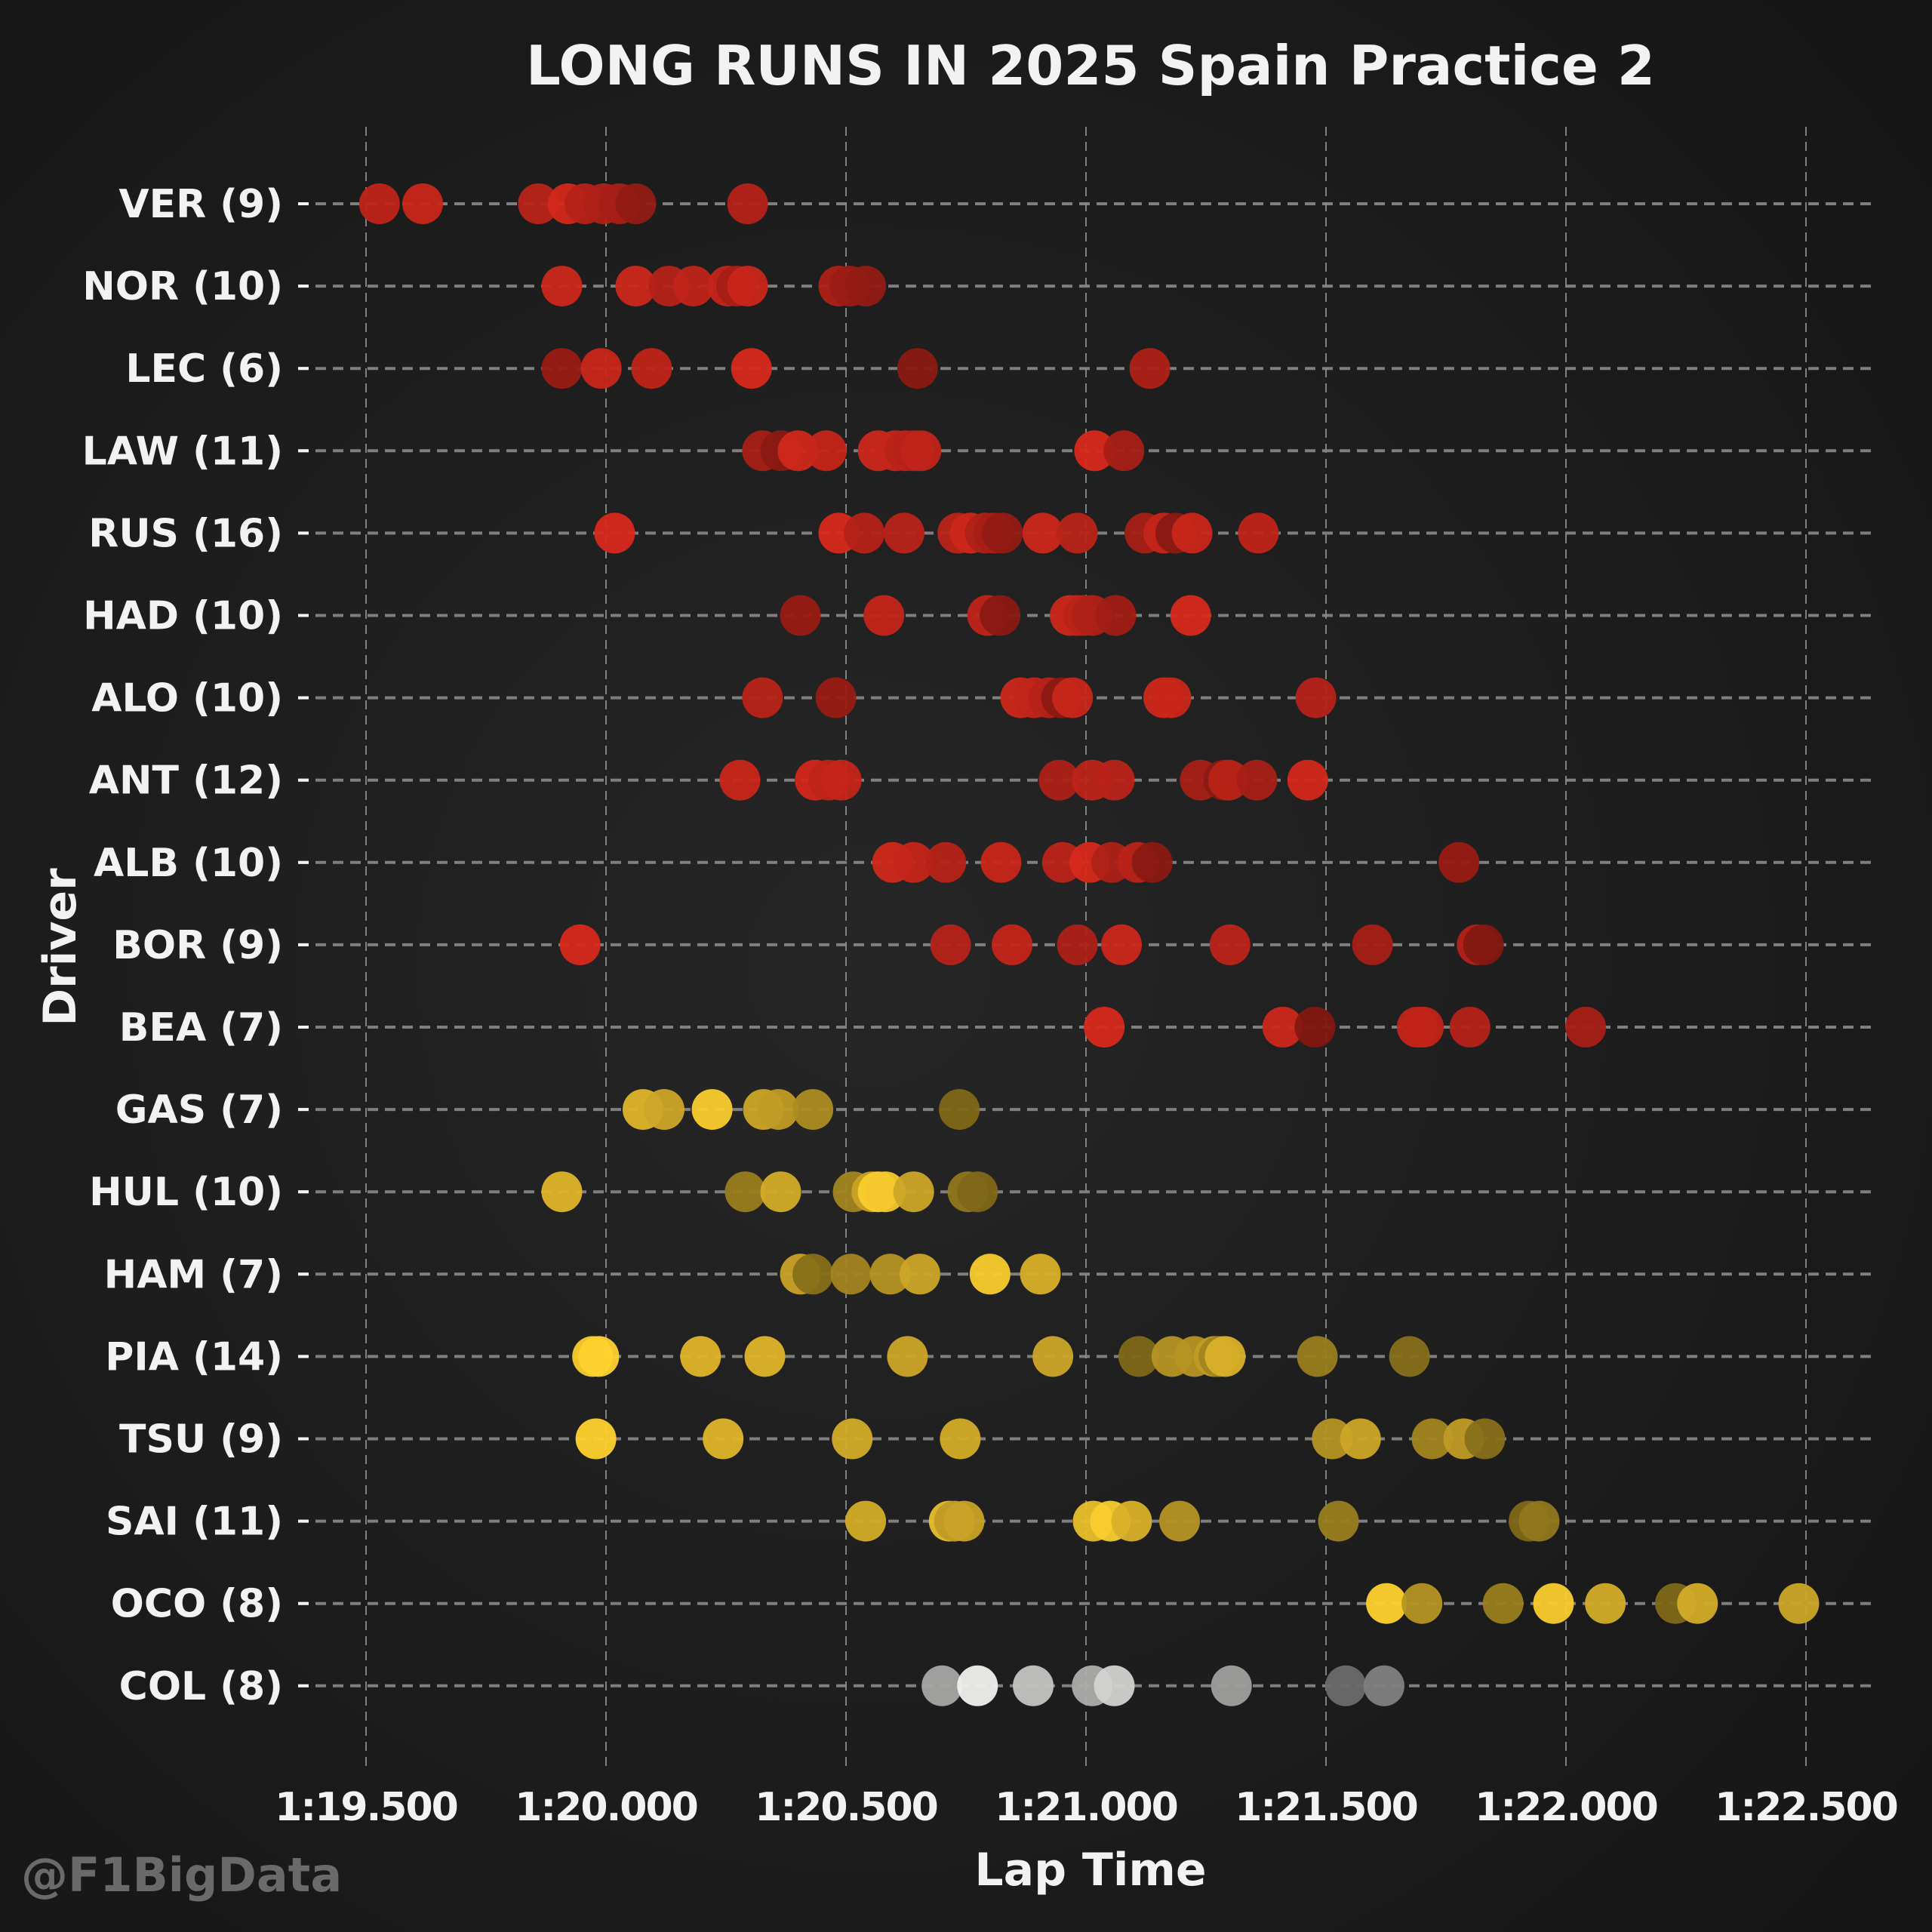 The height and width of the screenshot is (1932, 1932). What do you see at coordinates (885, 1192) in the screenshot?
I see `lap-point: HUL 1:20.582` at bounding box center [885, 1192].